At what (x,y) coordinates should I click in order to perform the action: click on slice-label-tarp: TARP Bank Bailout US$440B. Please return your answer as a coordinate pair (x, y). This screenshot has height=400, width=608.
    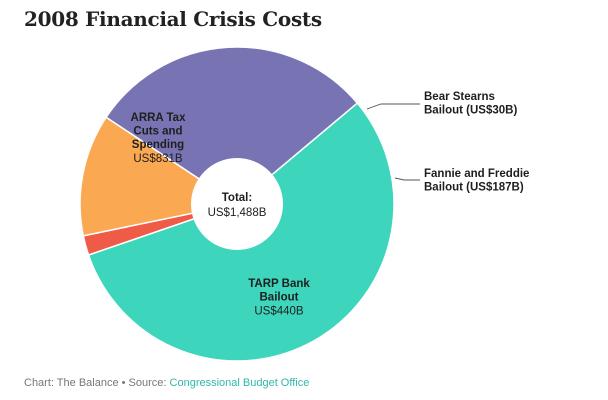
    Looking at the image, I should click on (279, 298).